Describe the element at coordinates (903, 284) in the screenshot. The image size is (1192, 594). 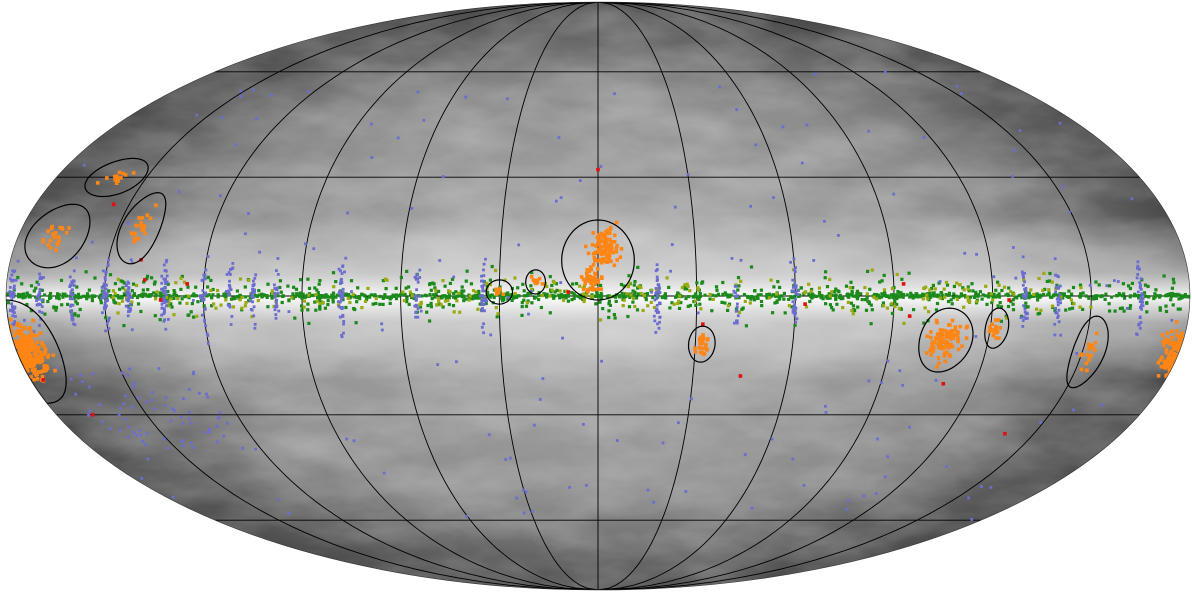
I see `class-5-point` at that location.